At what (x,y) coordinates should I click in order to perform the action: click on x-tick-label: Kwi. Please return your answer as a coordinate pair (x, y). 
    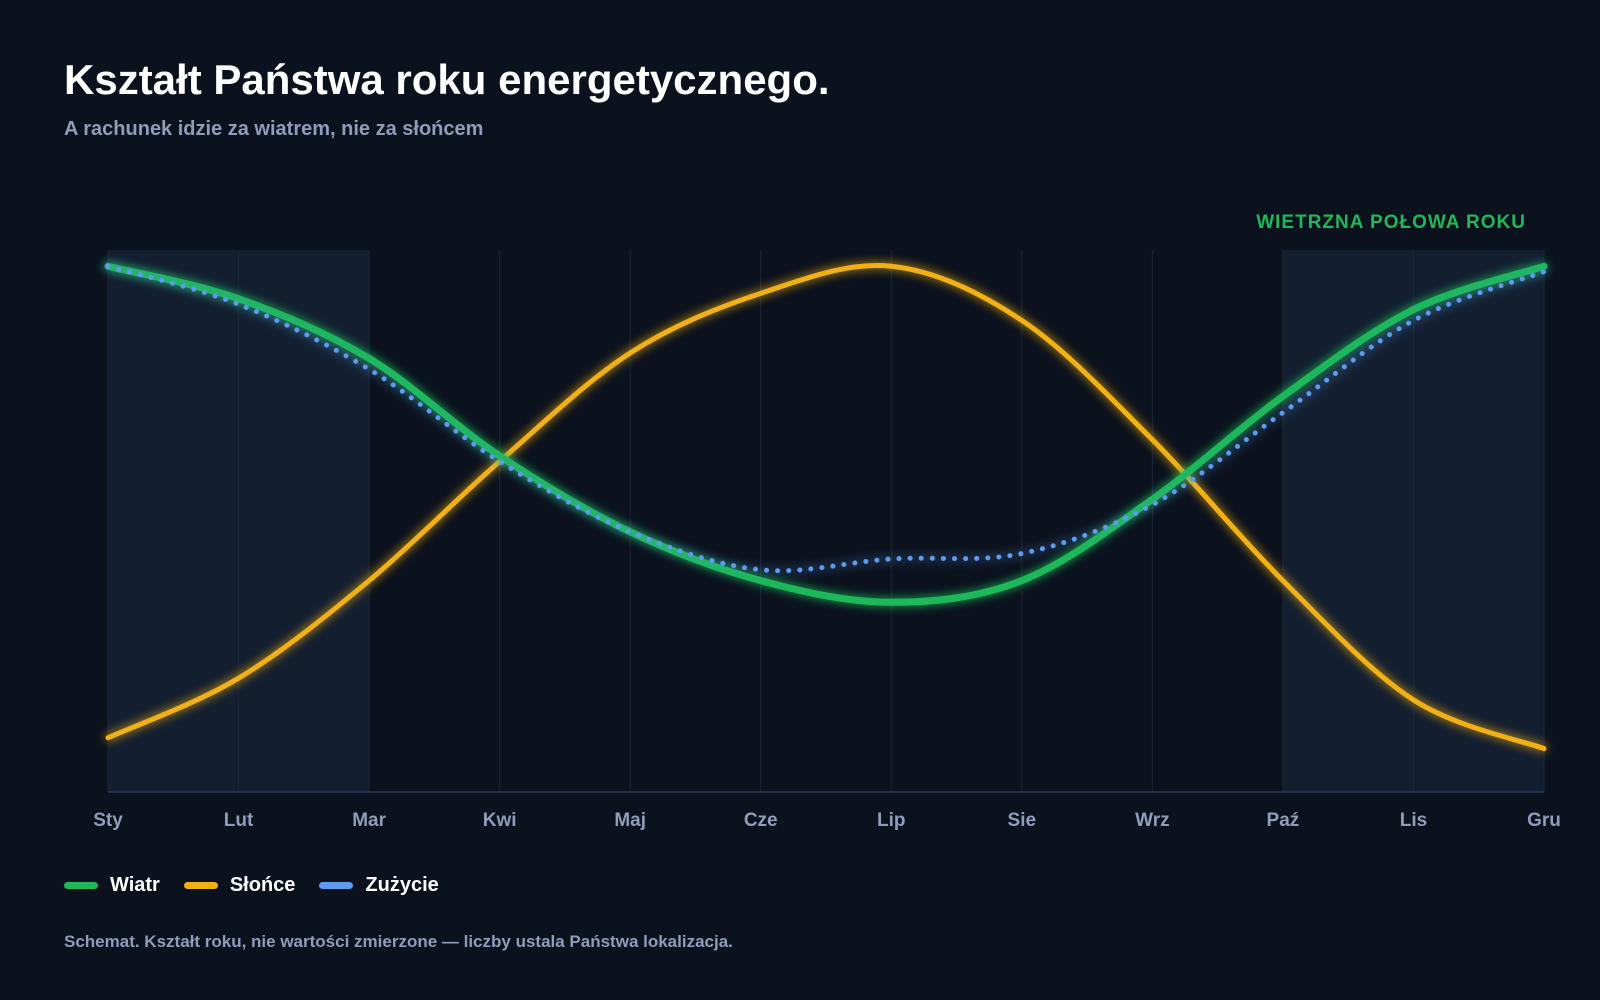
    Looking at the image, I should click on (500, 820).